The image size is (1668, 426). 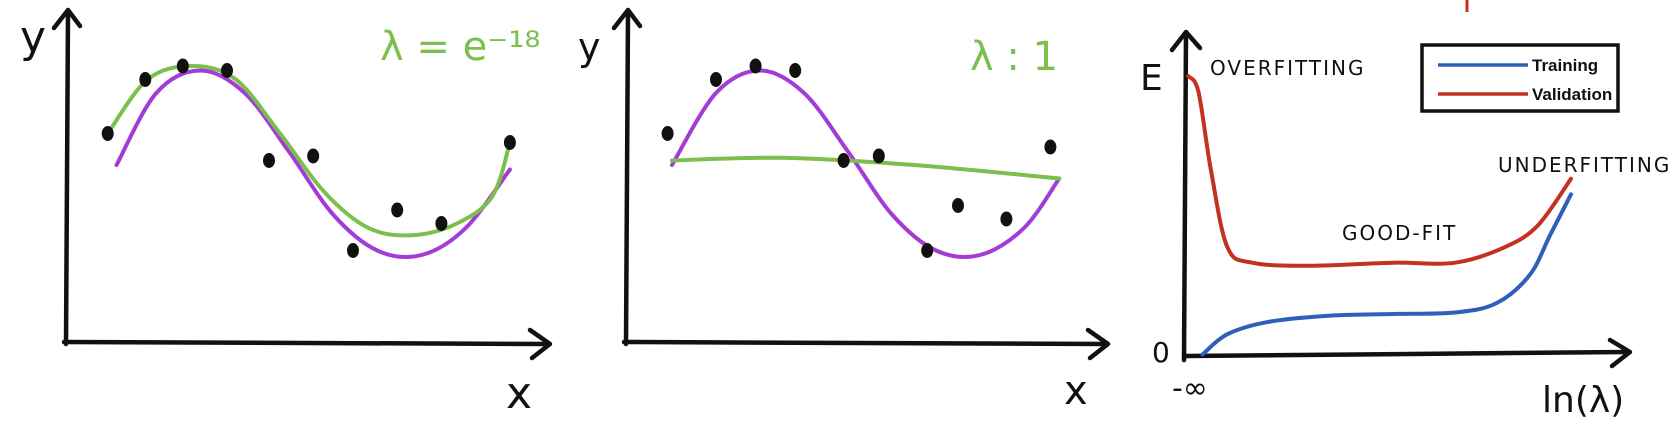 What do you see at coordinates (460, 47) in the screenshot?
I see `panel1-lambda-annotation: λ = e⁻¹⁸` at bounding box center [460, 47].